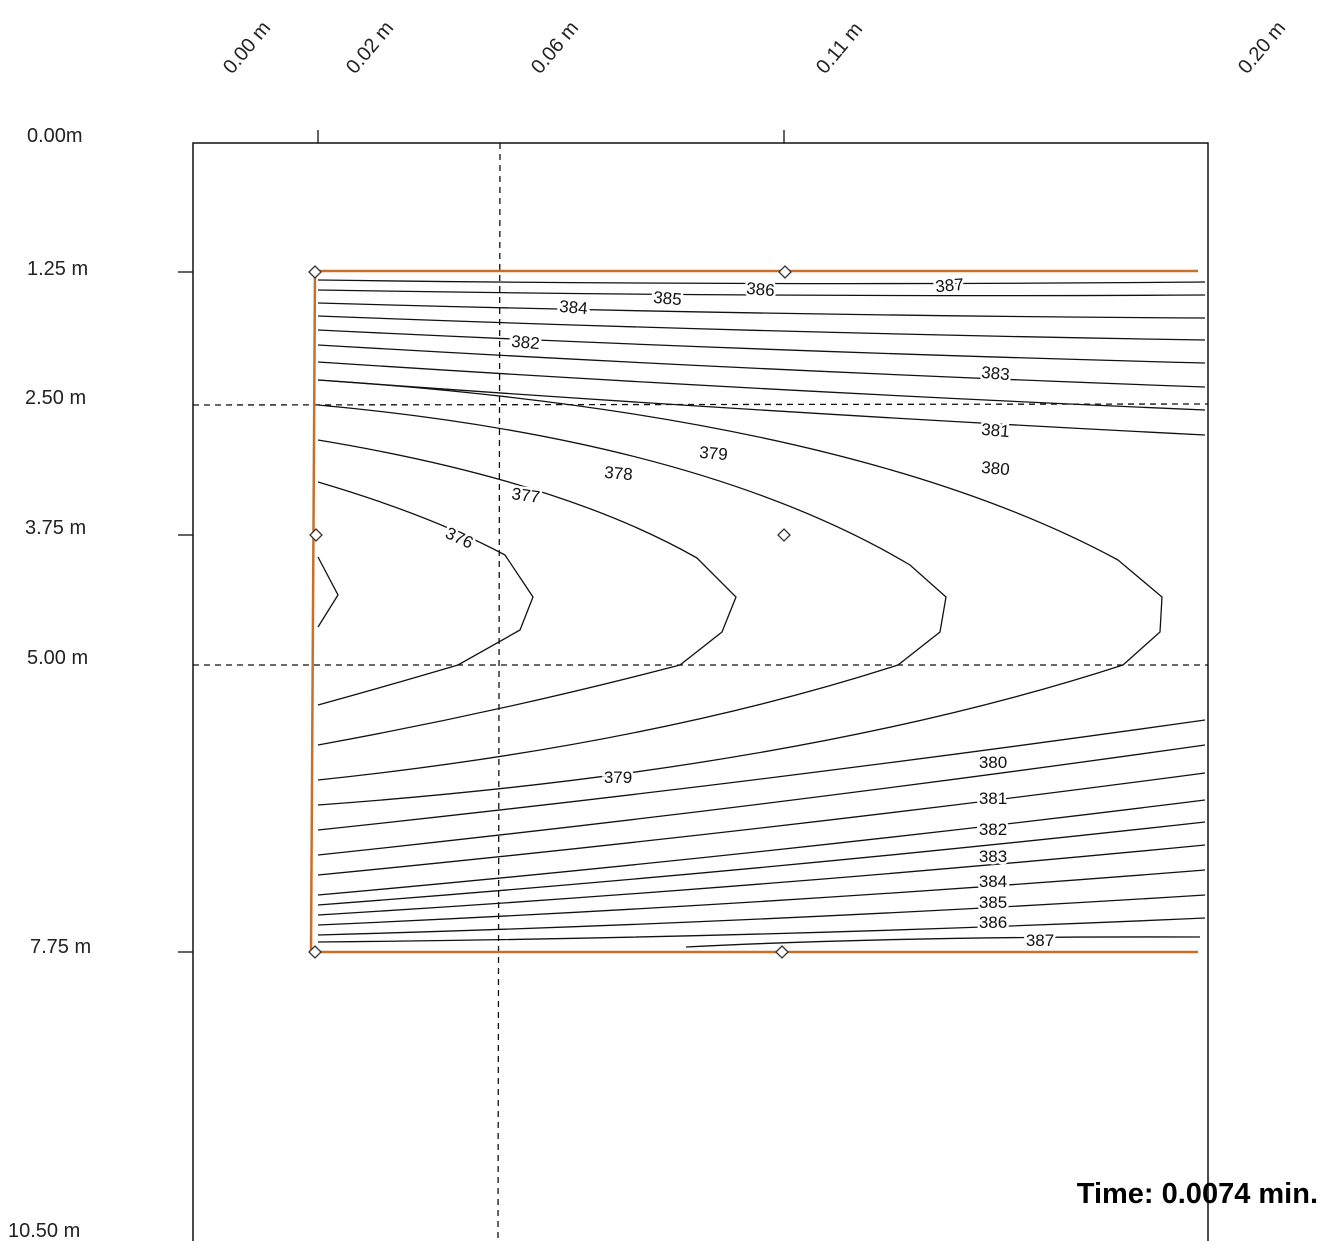 This screenshot has height=1241, width=1329. What do you see at coordinates (525, 495) in the screenshot?
I see `contour-label: 377` at bounding box center [525, 495].